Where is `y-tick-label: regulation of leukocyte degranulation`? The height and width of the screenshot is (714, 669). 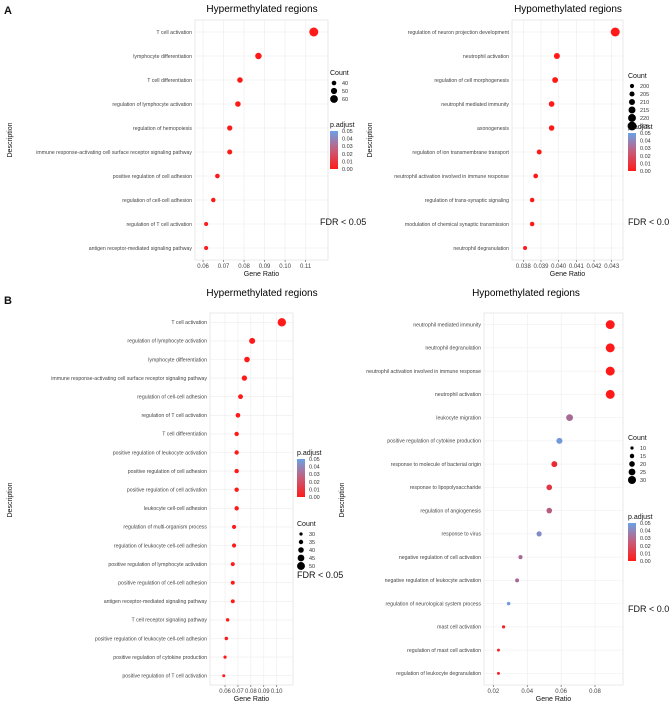 y-tick-label: regulation of leukocyte degranulation is located at coordinates (438, 674).